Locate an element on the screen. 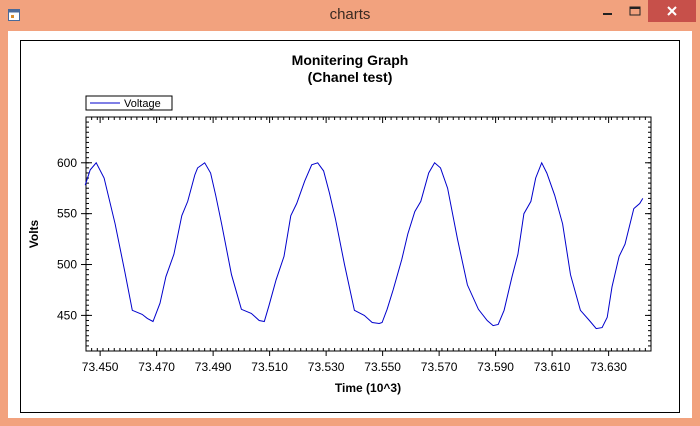 This screenshot has height=426, width=700. legend: Voltage is located at coordinates (129, 103).